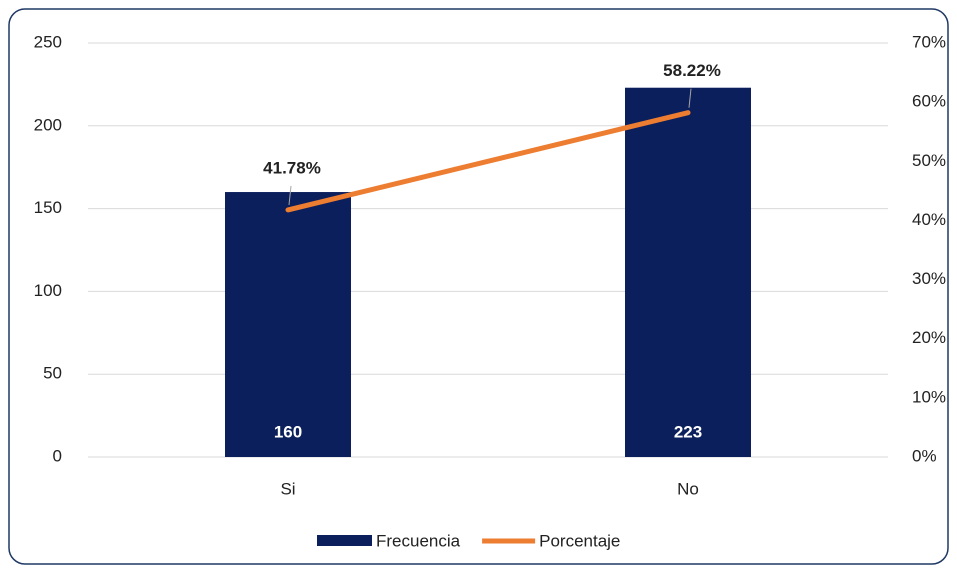 This screenshot has width=957, height=573. What do you see at coordinates (688, 431) in the screenshot?
I see `bar-value-label: 223` at bounding box center [688, 431].